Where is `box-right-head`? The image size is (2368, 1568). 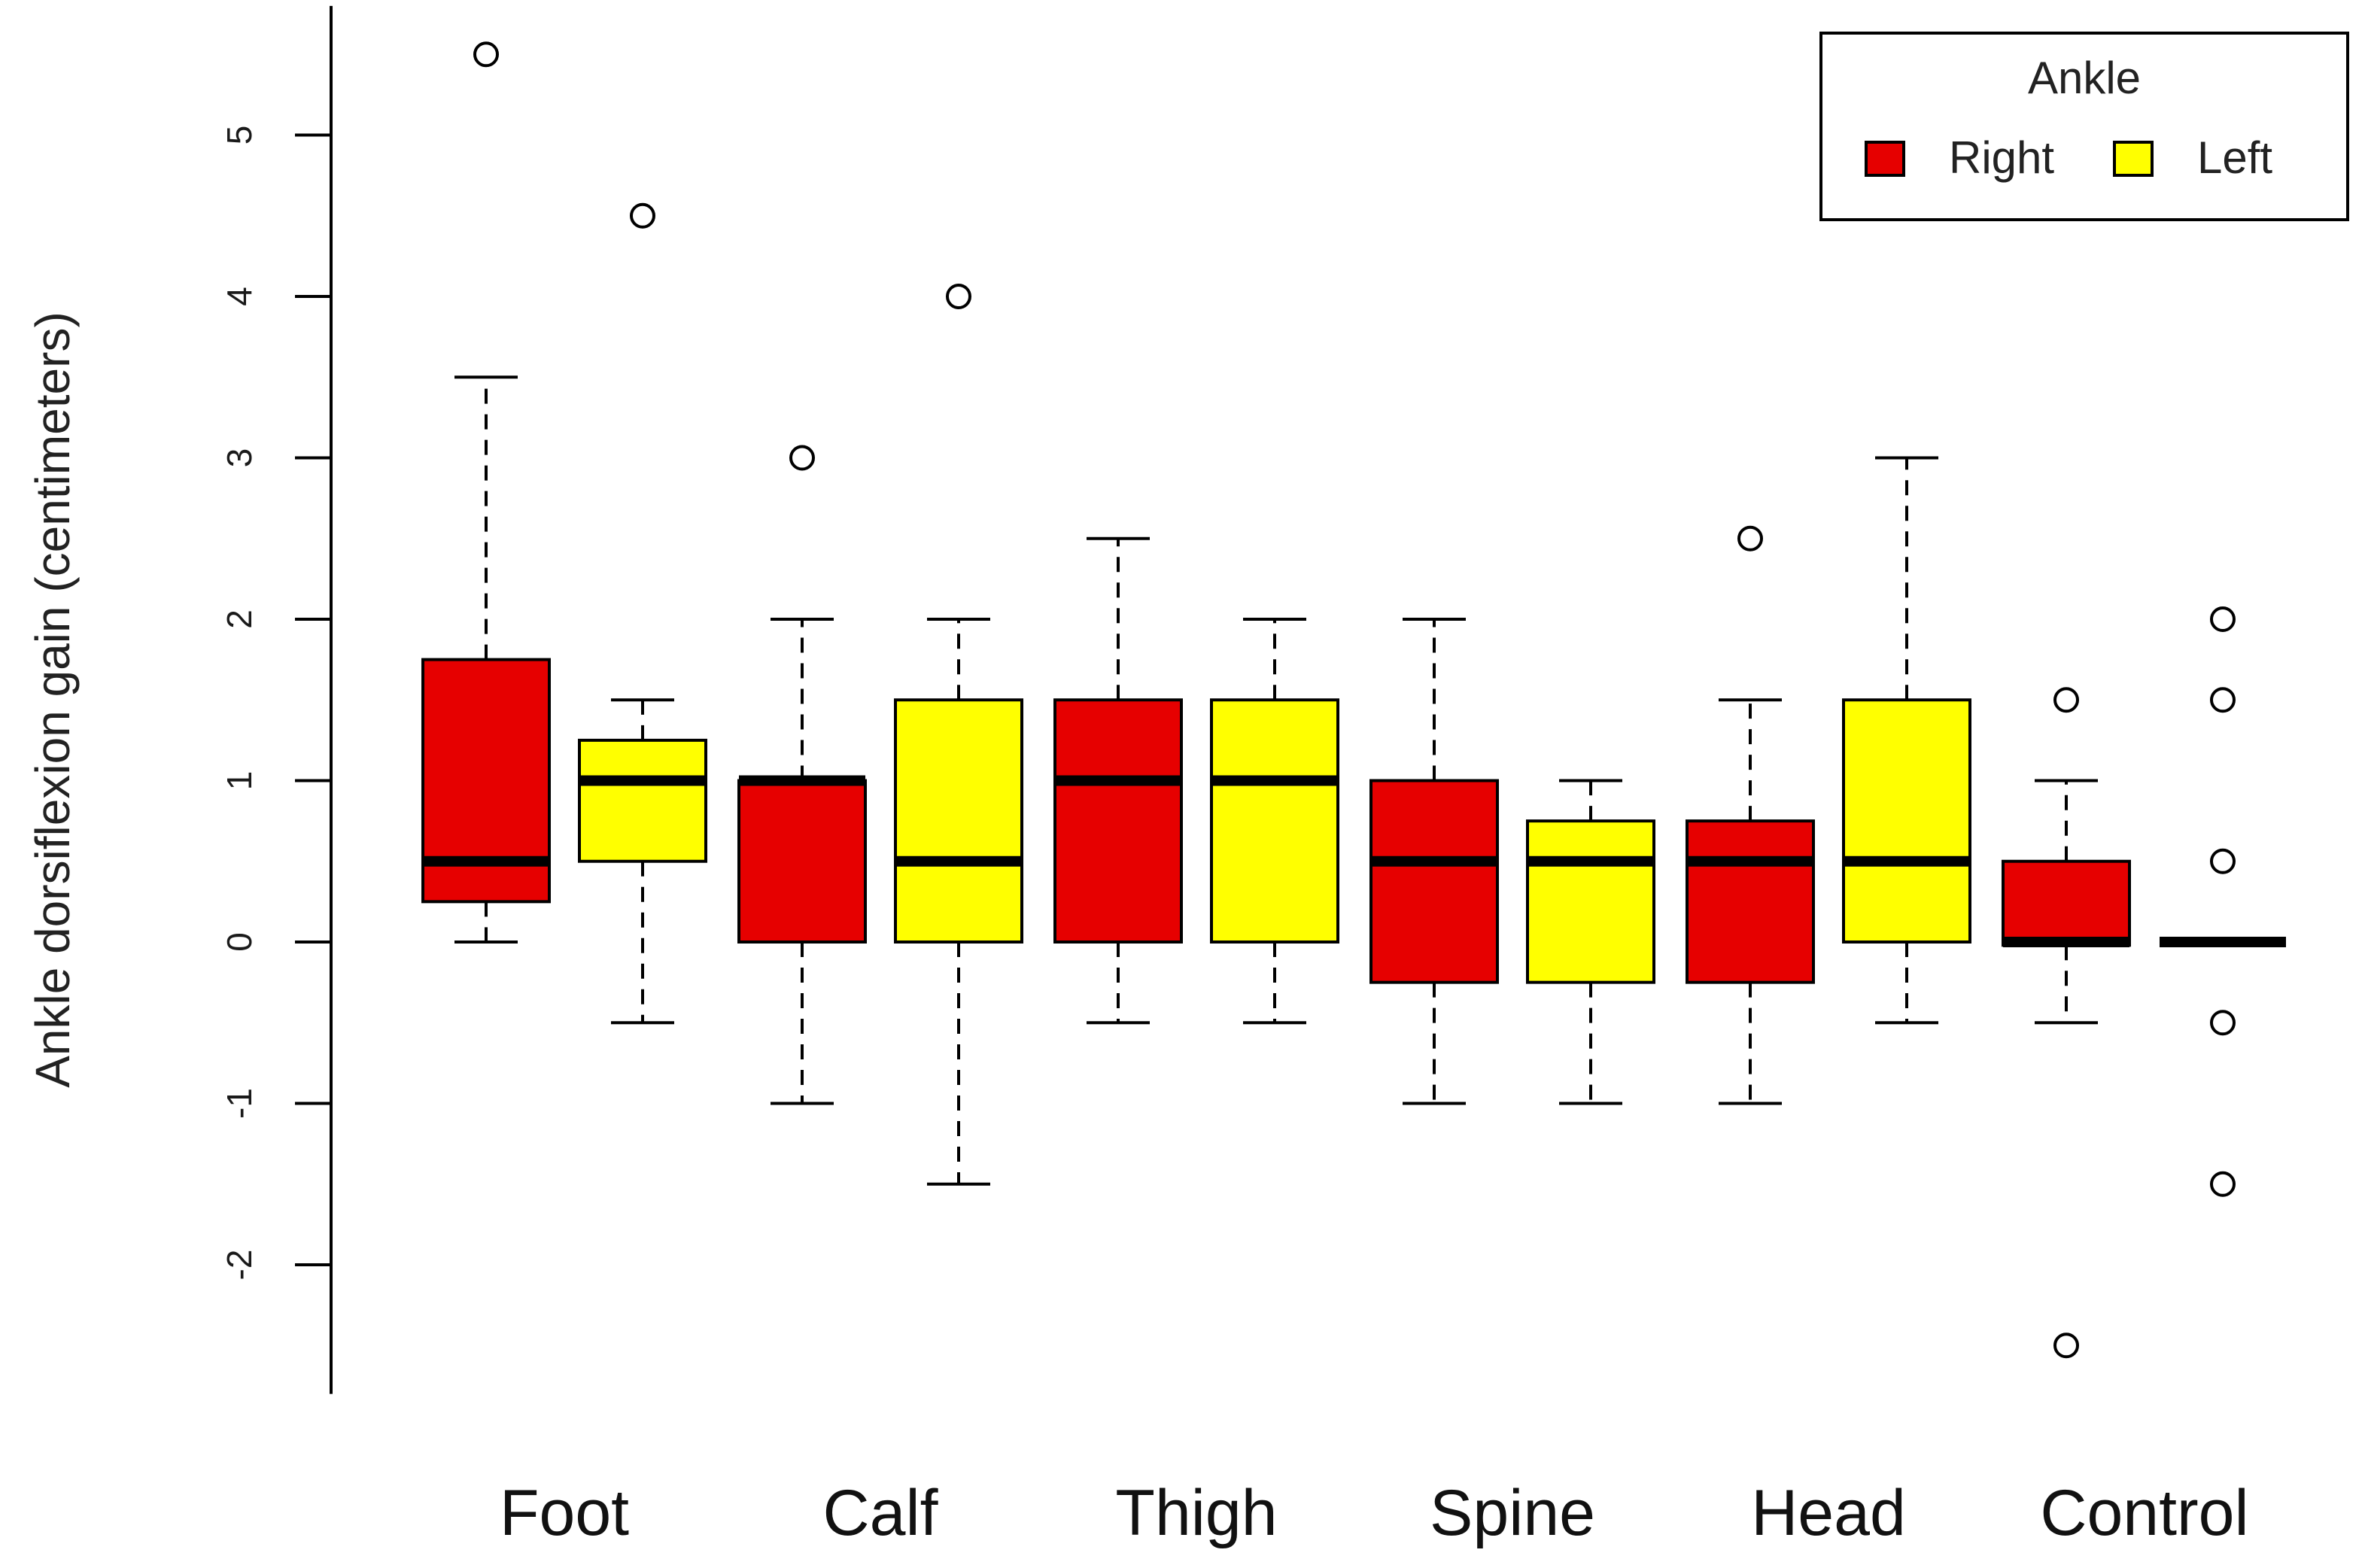 box-right-head is located at coordinates (1750, 815).